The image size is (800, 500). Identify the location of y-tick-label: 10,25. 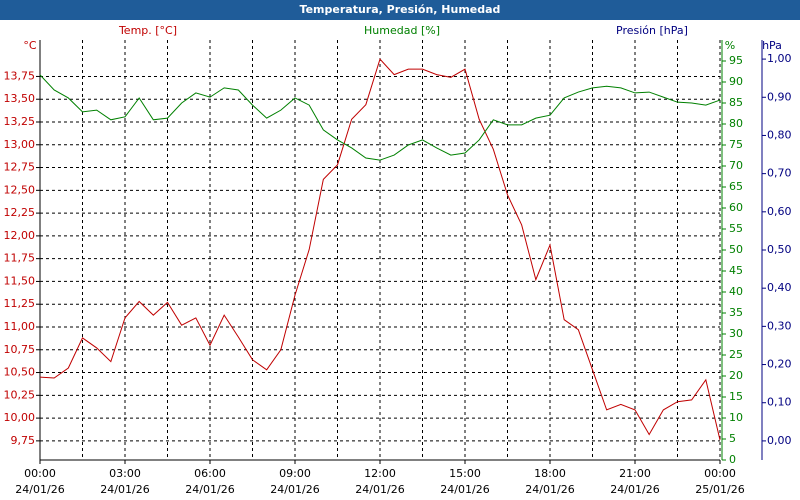
(20, 394).